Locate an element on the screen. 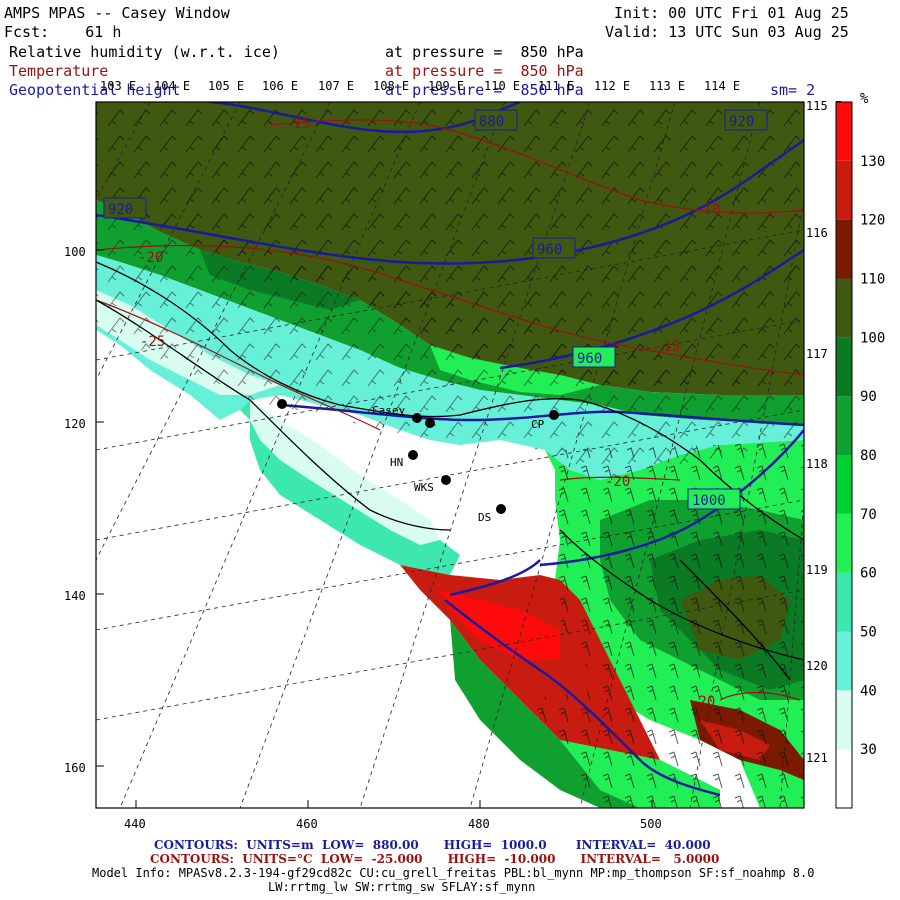 Image resolution: width=900 pixels, height=900 pixels. svg-text: 103 E is located at coordinates (118, 86).